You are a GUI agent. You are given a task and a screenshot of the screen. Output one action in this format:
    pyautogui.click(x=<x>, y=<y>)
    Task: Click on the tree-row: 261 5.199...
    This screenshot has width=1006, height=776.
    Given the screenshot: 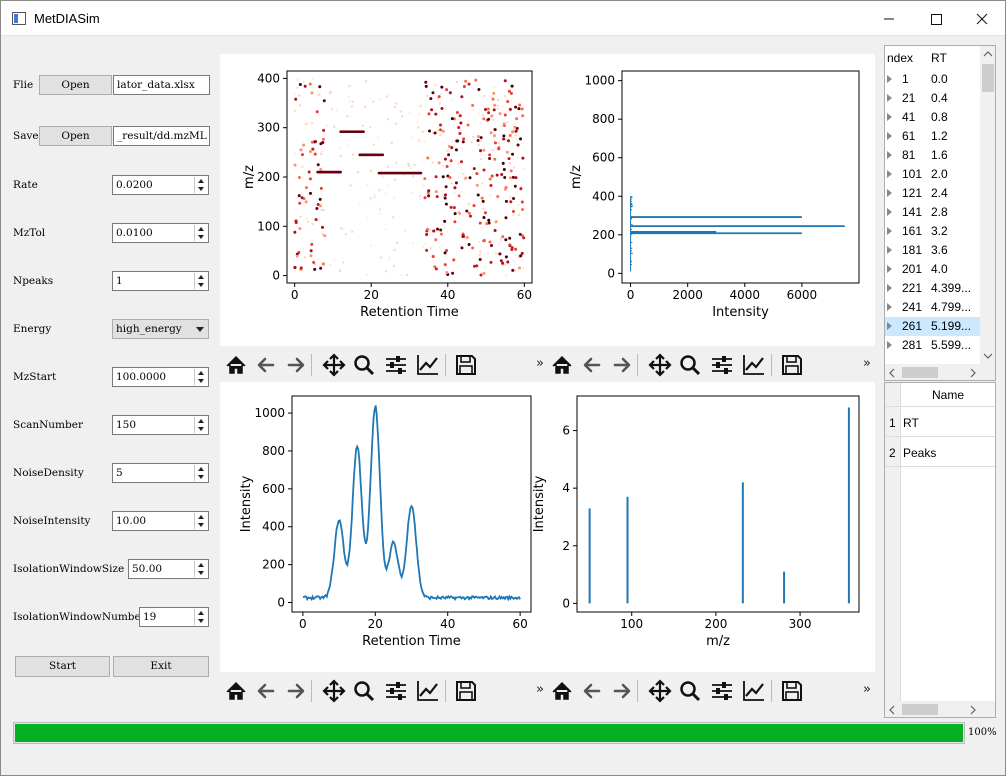 What is the action you would take?
    pyautogui.click(x=933, y=326)
    